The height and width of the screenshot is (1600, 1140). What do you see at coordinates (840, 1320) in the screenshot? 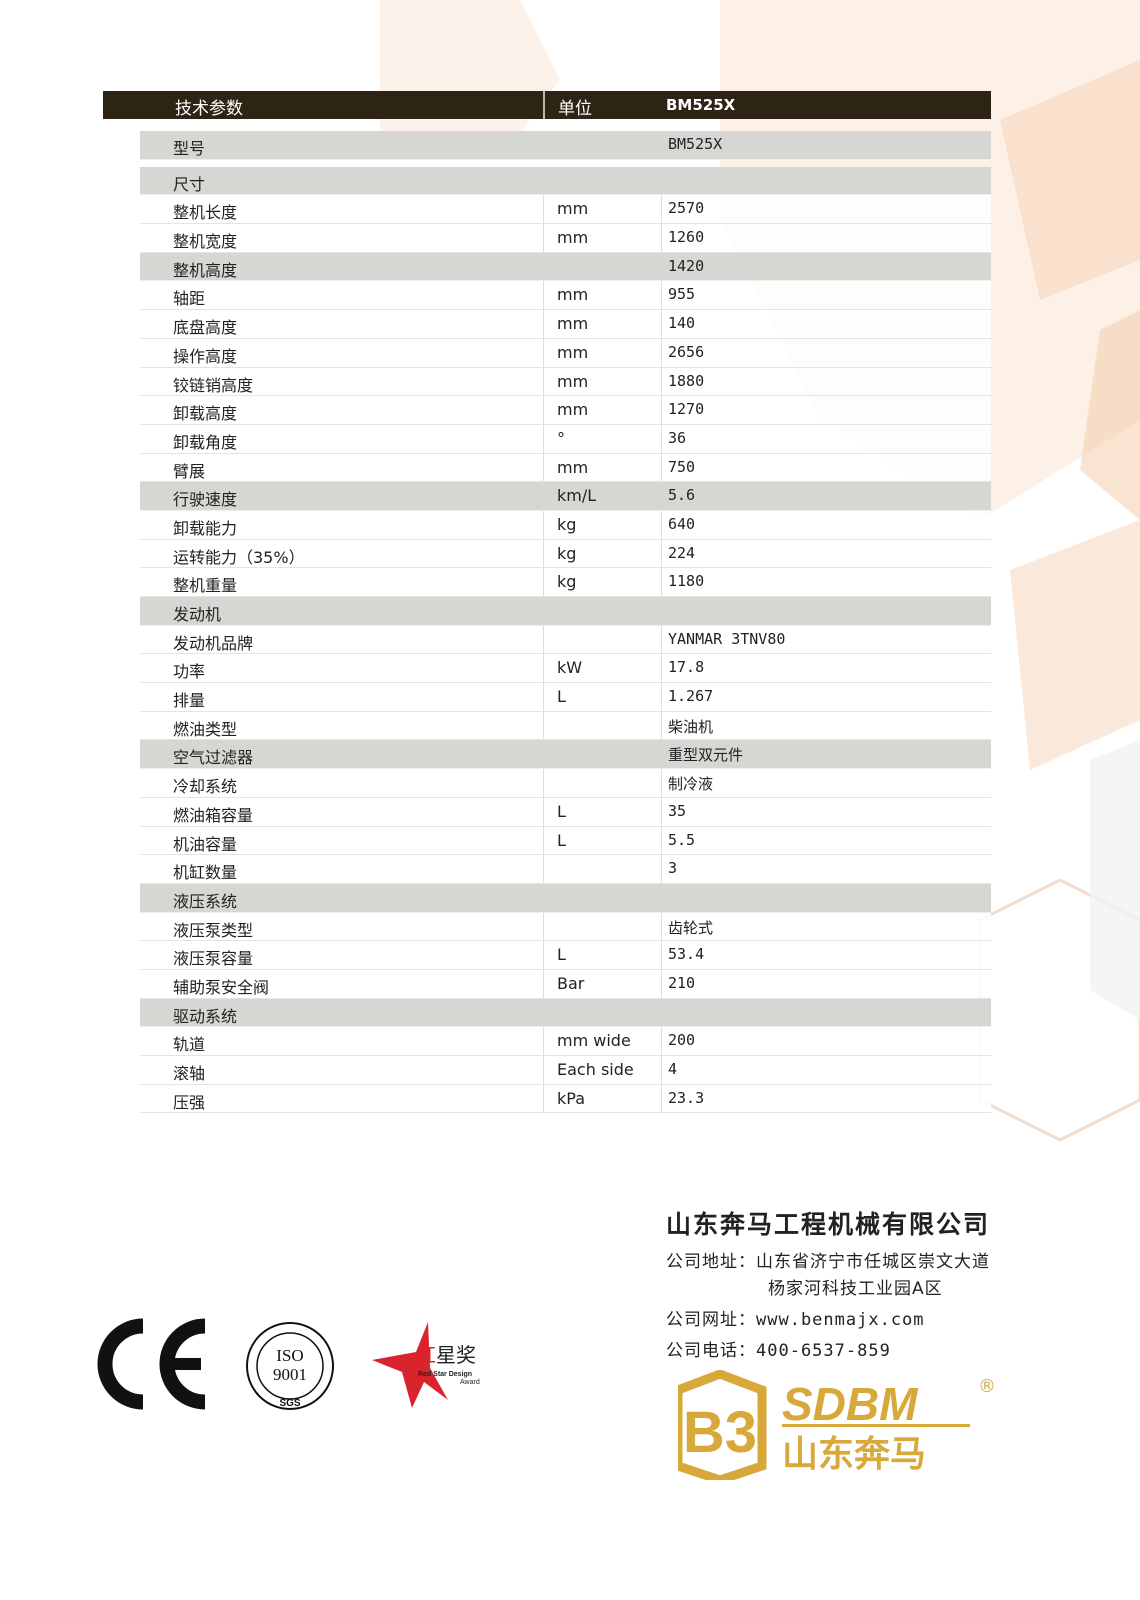
I see `website-link: www.benmajx.com` at bounding box center [840, 1320].